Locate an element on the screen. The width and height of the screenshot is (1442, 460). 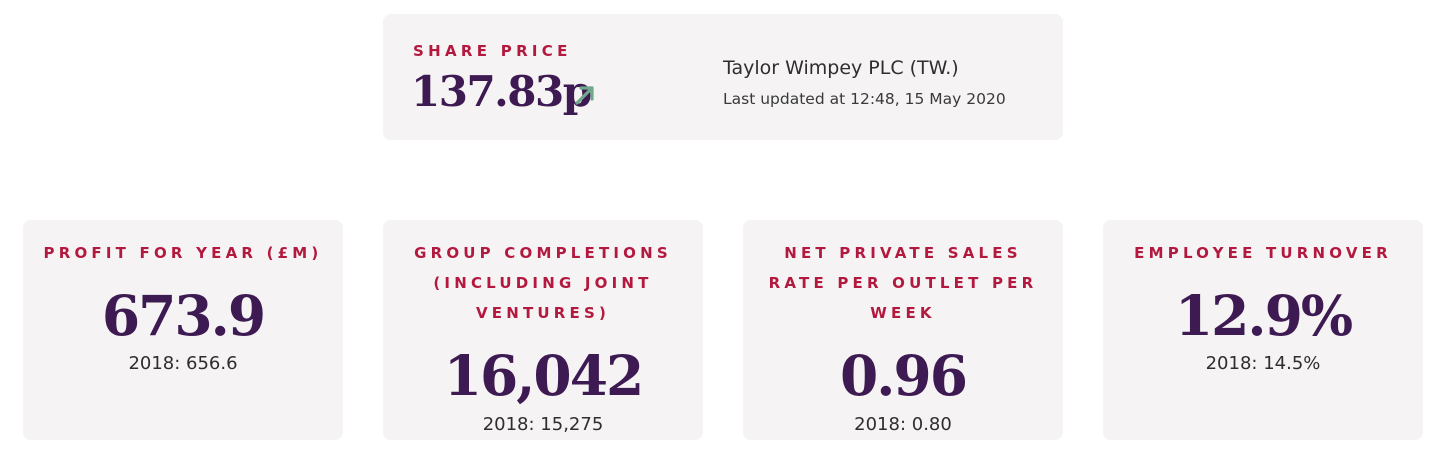
kpi-value: 0.96 is located at coordinates (904, 375).